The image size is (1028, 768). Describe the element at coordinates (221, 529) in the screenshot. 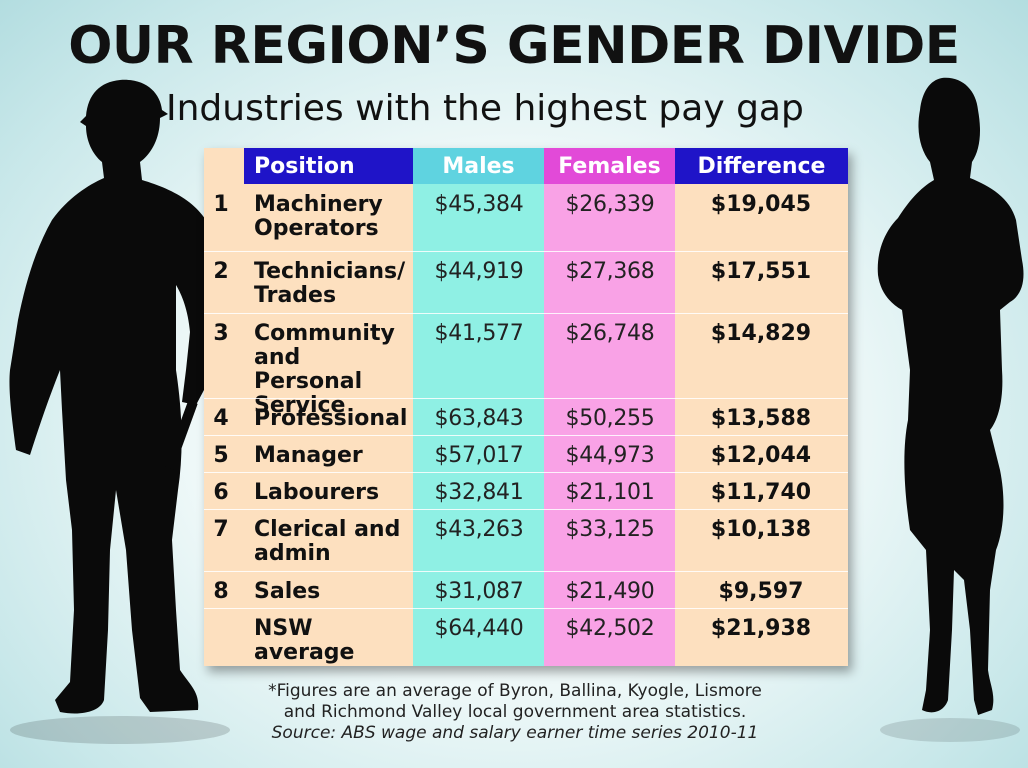

I see `rank-number: 7` at that location.